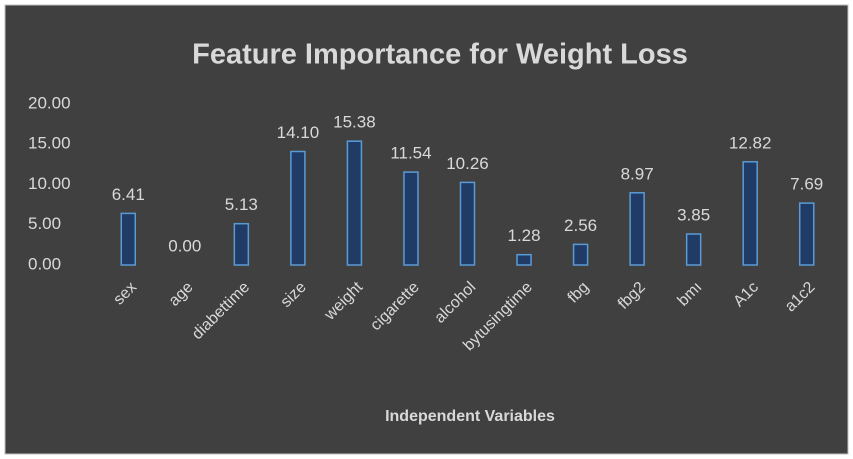  I want to click on y-tick-label: 0.00, so click(44, 263).